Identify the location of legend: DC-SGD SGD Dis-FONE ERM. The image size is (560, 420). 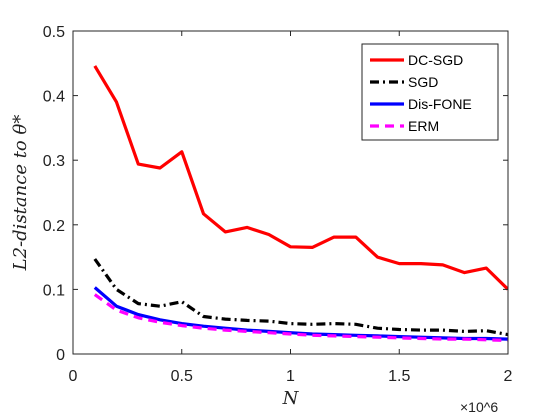
(430, 92).